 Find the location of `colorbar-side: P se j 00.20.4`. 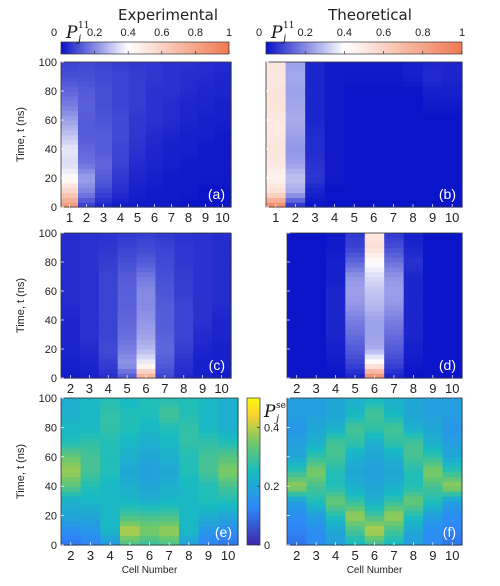

colorbar-side: P se j 00.20.4 is located at coordinates (266, 474).